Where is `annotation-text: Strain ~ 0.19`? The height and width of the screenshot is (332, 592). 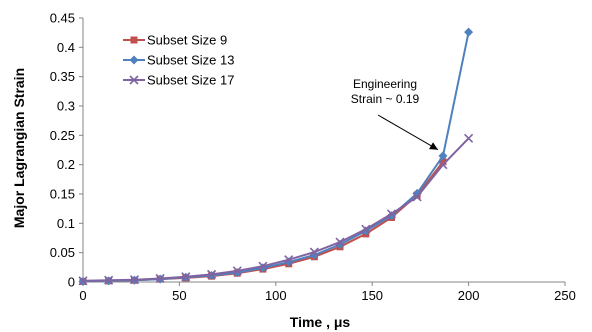
annotation-text: Strain ~ 0.19 is located at coordinates (385, 99).